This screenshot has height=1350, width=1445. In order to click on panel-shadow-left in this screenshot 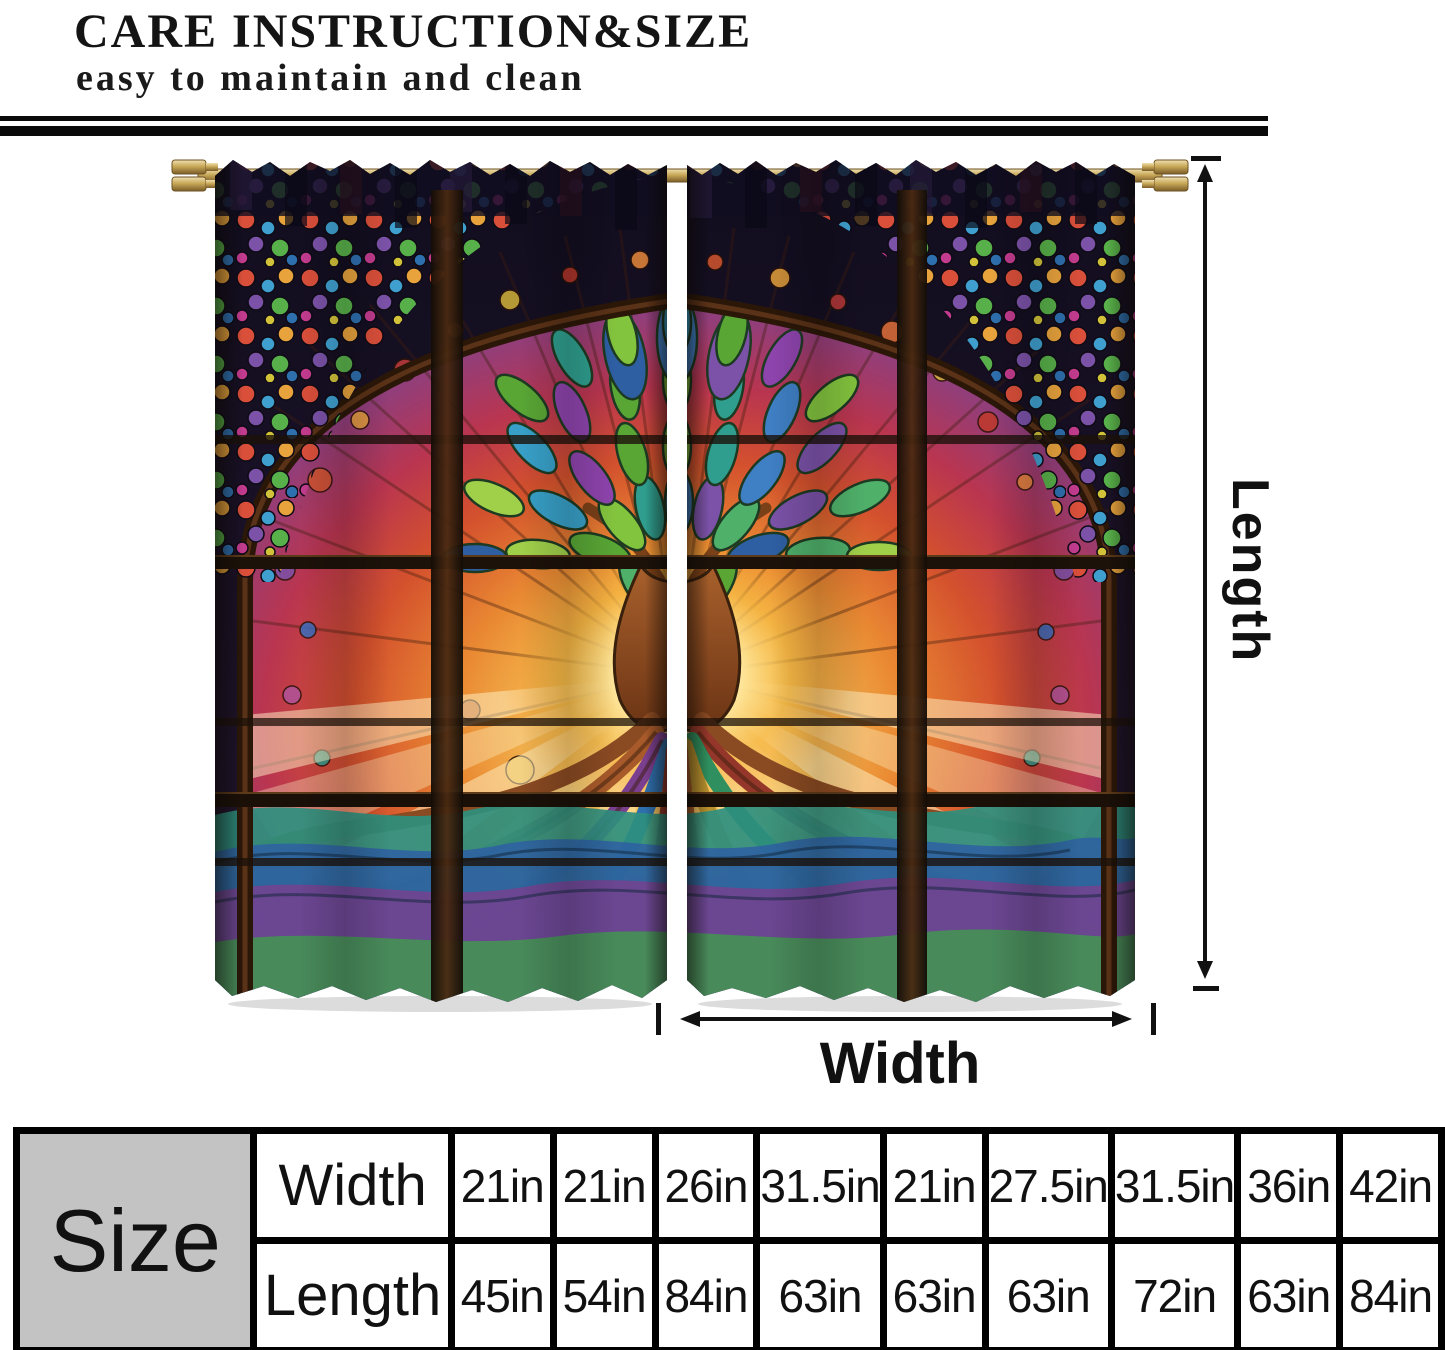, I will do `click(440, 1004)`.